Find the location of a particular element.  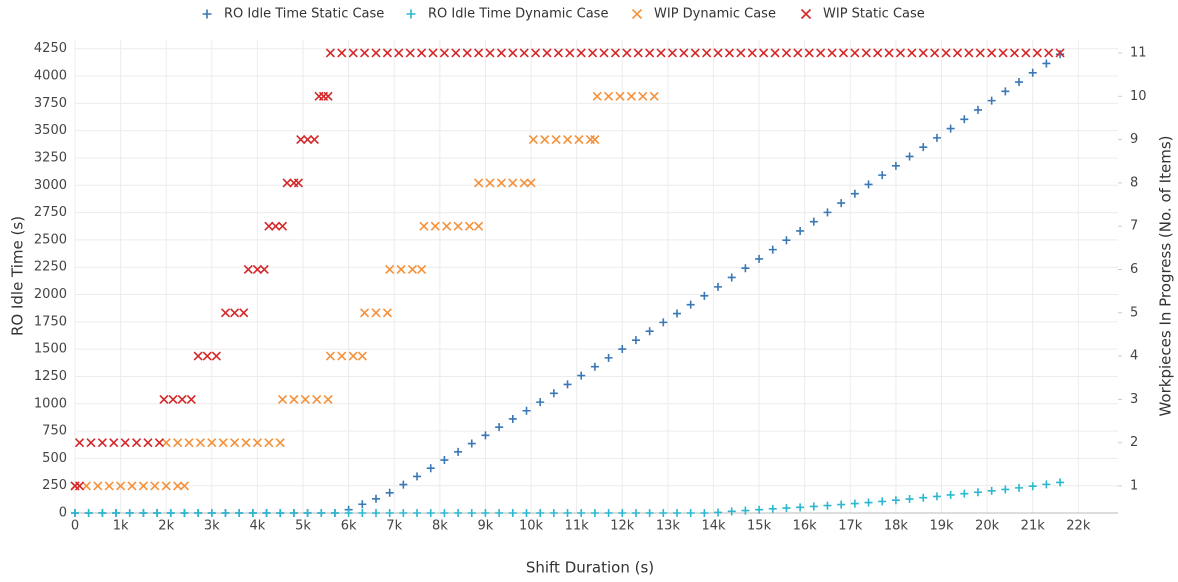

legend-label: WIP Static Case is located at coordinates (874, 14).